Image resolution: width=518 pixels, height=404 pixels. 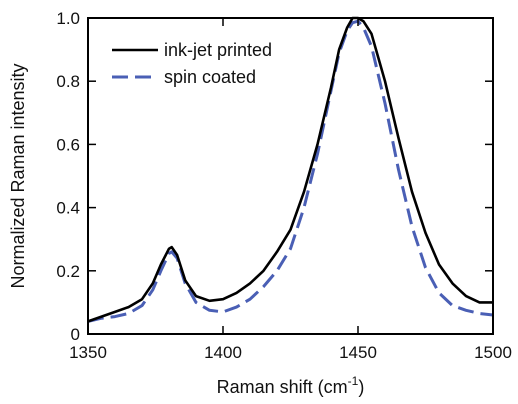 I want to click on x-tick-label: 1350, so click(x=88, y=352).